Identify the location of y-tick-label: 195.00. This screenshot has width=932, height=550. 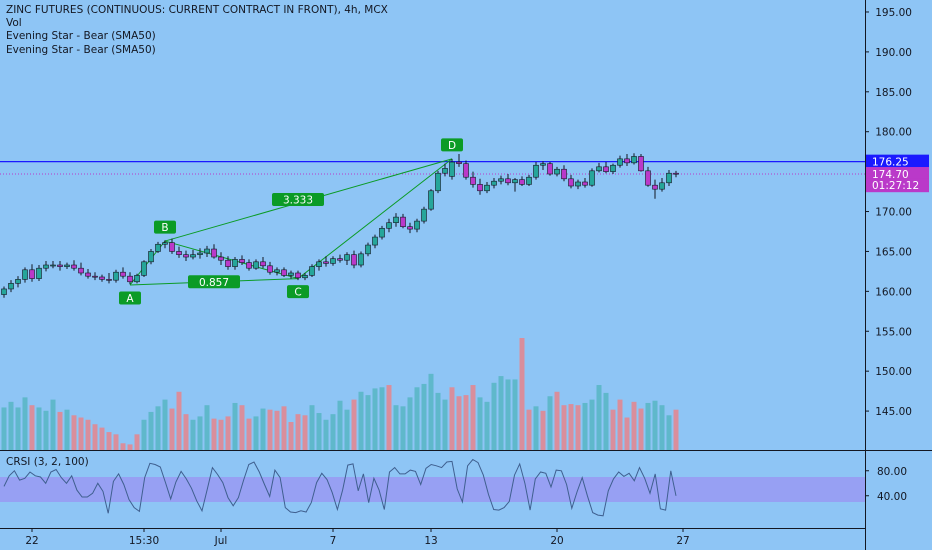
(893, 13).